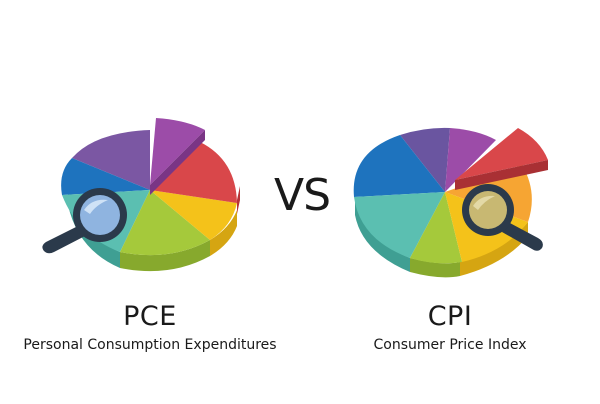 The height and width of the screenshot is (404, 600). Describe the element at coordinates (96, 206) in the screenshot. I see `pce-magnifier-glare` at that location.